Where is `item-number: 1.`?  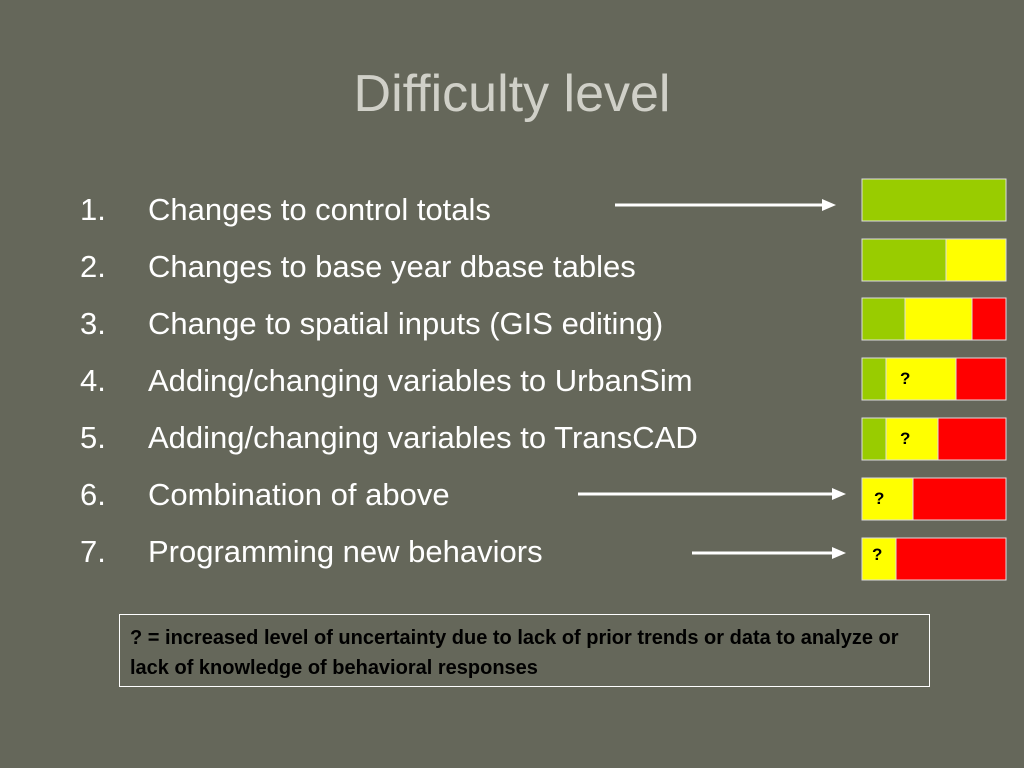
item-number: 1. is located at coordinates (93, 209).